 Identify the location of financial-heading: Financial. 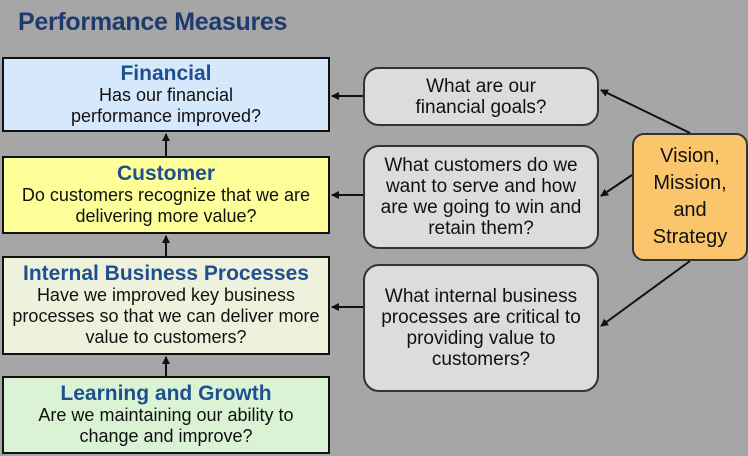
(166, 73).